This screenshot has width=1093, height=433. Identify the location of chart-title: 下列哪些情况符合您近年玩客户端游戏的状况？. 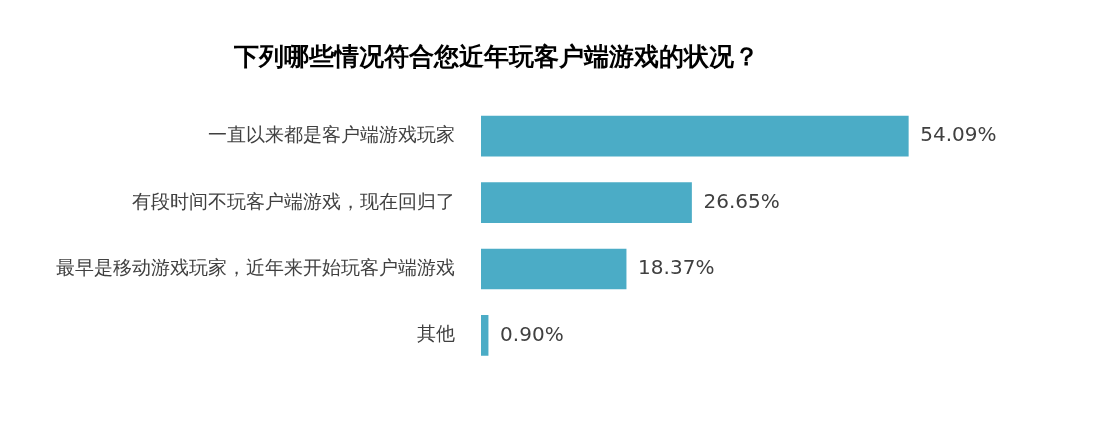
(496, 56).